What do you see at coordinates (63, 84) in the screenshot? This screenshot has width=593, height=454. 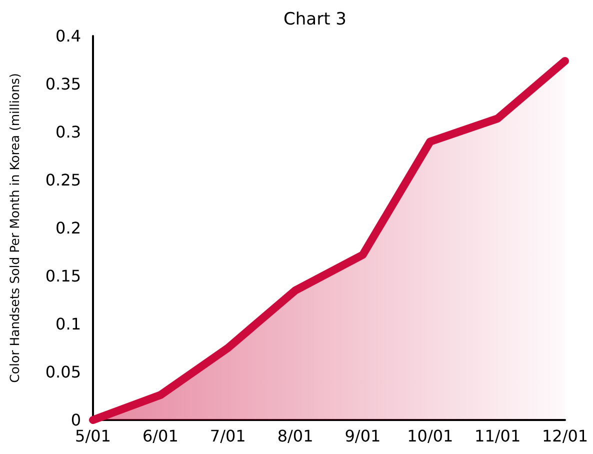 I see `y-tick-label: 0.35` at bounding box center [63, 84].